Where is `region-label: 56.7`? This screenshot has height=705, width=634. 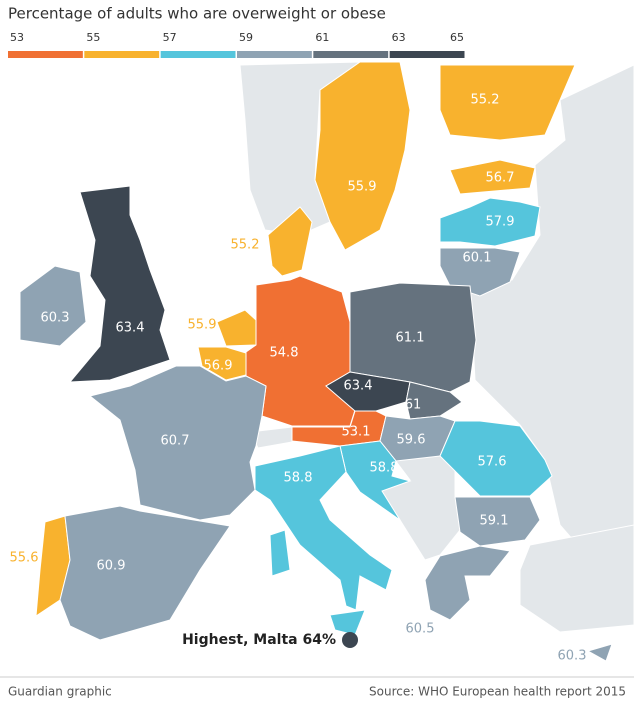 region-label: 56.7 is located at coordinates (500, 178).